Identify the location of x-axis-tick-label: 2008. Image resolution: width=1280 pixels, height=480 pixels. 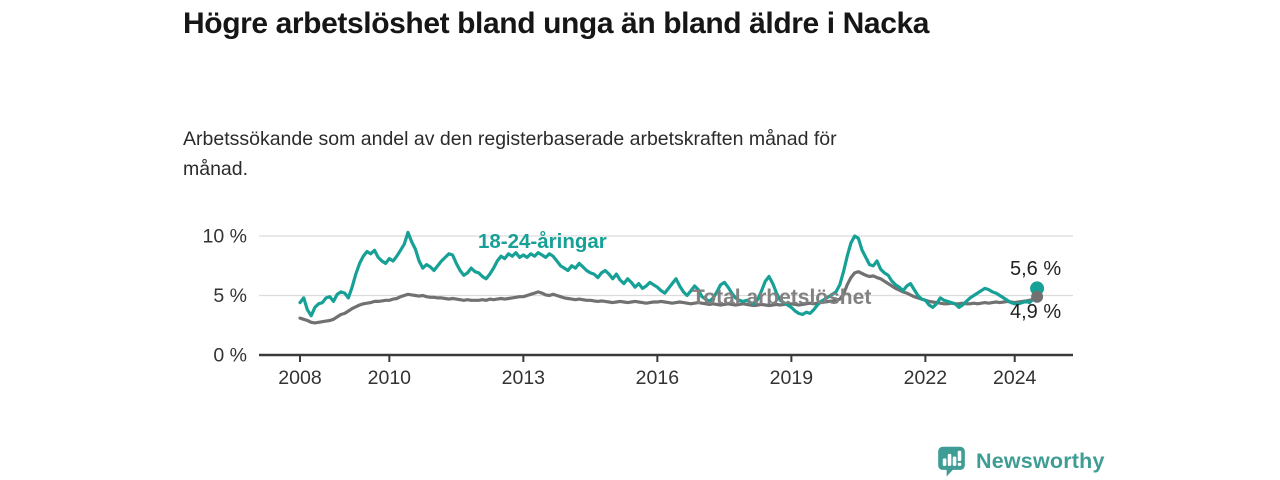
(299, 378).